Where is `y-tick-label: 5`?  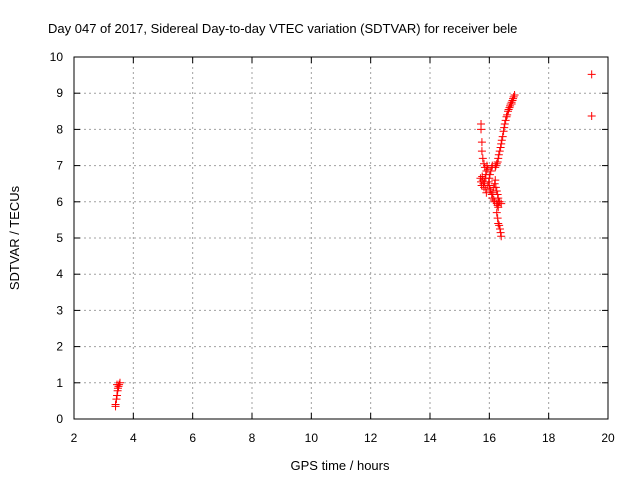 y-tick-label: 5 is located at coordinates (59, 238).